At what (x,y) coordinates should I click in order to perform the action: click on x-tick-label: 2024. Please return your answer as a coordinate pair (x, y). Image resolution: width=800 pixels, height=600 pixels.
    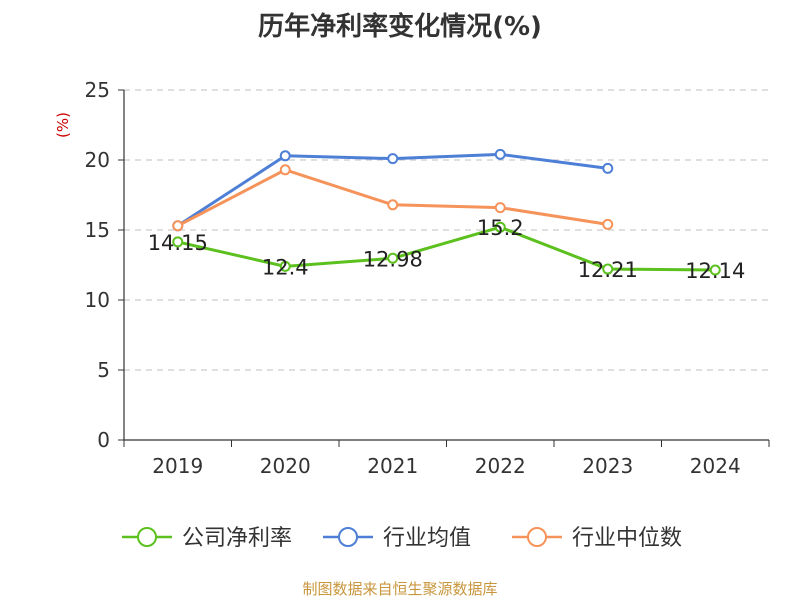
    Looking at the image, I should click on (715, 466).